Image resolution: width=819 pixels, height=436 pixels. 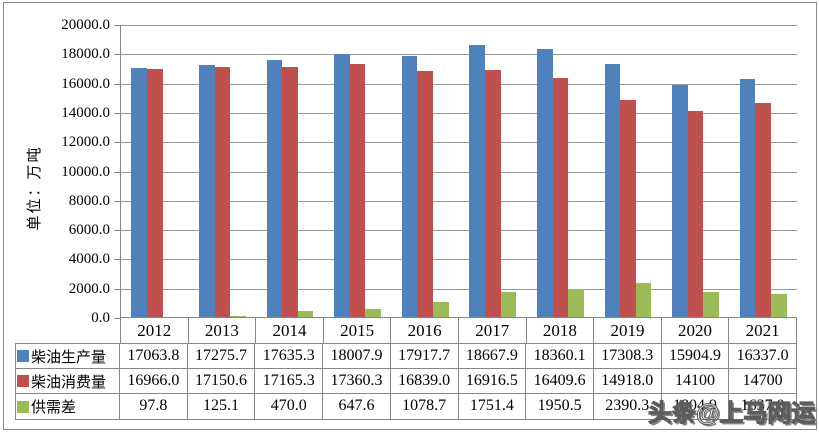 I want to click on table-value-cell: 2390.3, so click(x=628, y=406).